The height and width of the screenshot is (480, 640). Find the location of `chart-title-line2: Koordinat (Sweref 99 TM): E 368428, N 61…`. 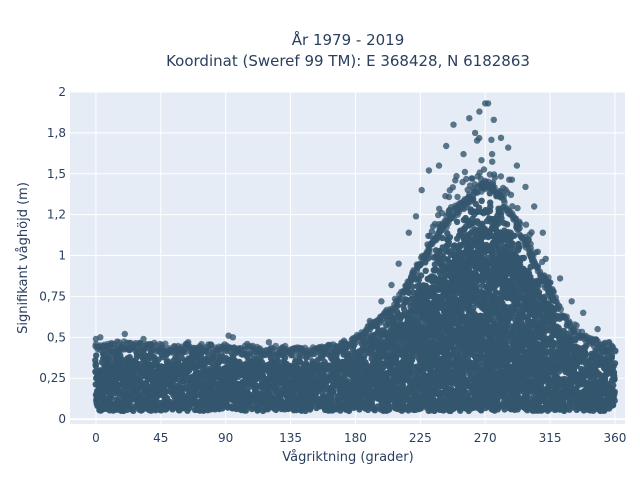

chart-title-line2: Koordinat (Sweref 99 TM): E 368428, N 61… is located at coordinates (348, 61).